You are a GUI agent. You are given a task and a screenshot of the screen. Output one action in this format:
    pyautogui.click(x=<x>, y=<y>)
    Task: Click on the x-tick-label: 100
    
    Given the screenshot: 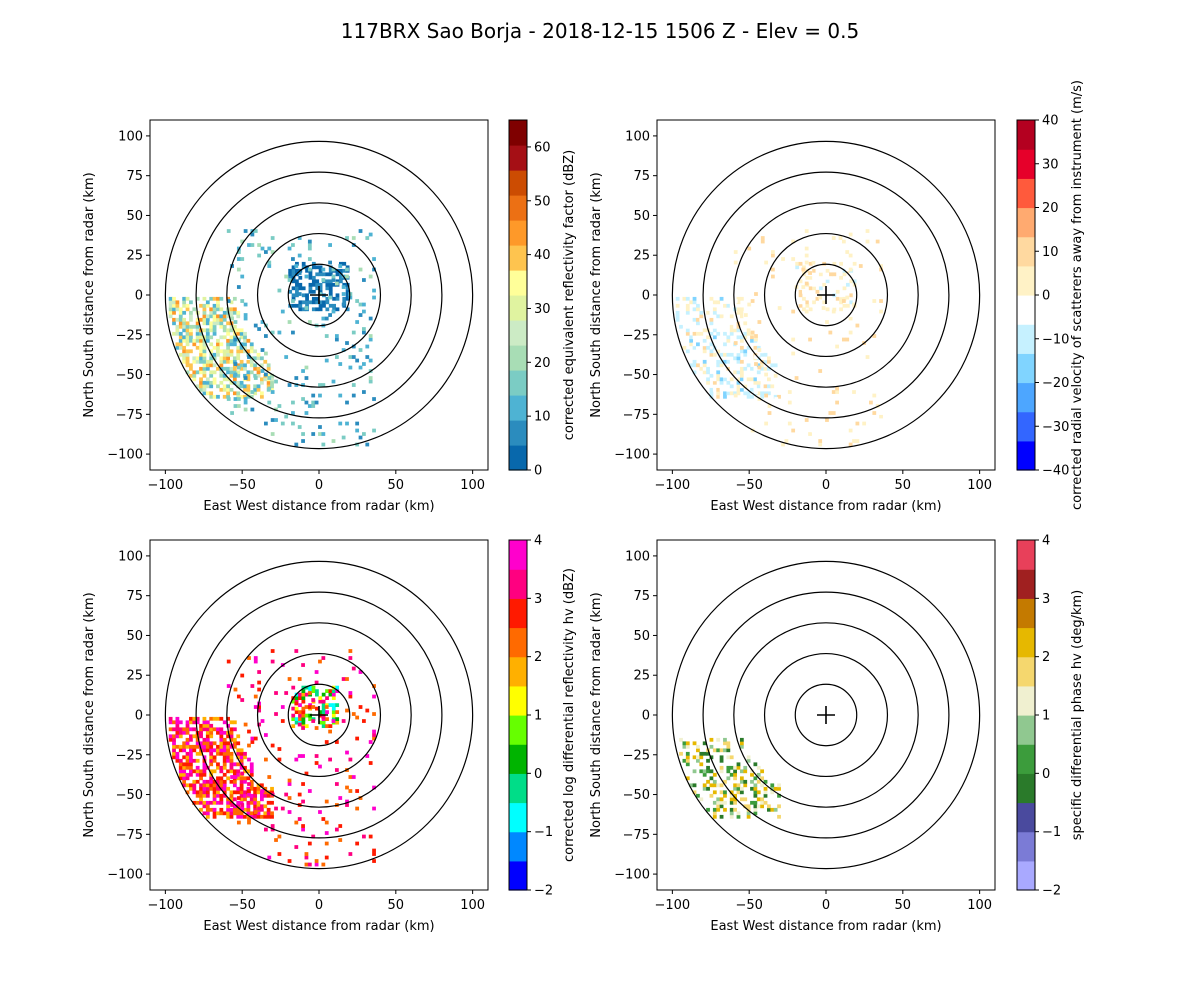 What is the action you would take?
    pyautogui.click(x=979, y=485)
    